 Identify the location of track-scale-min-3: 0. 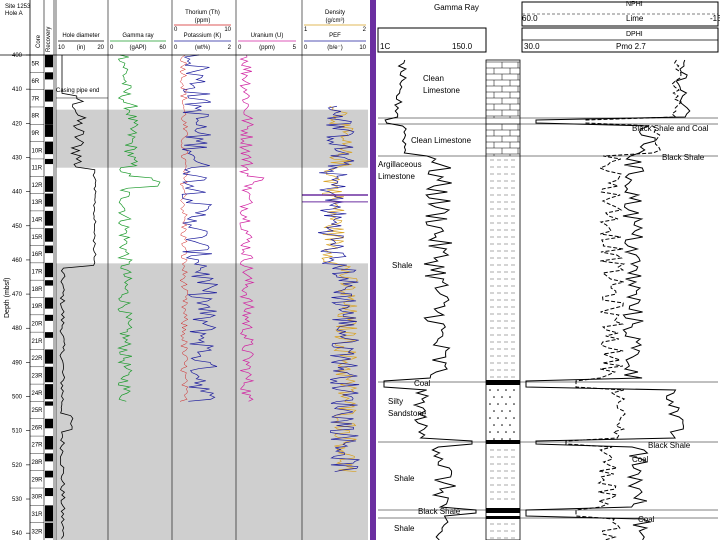
(240, 48).